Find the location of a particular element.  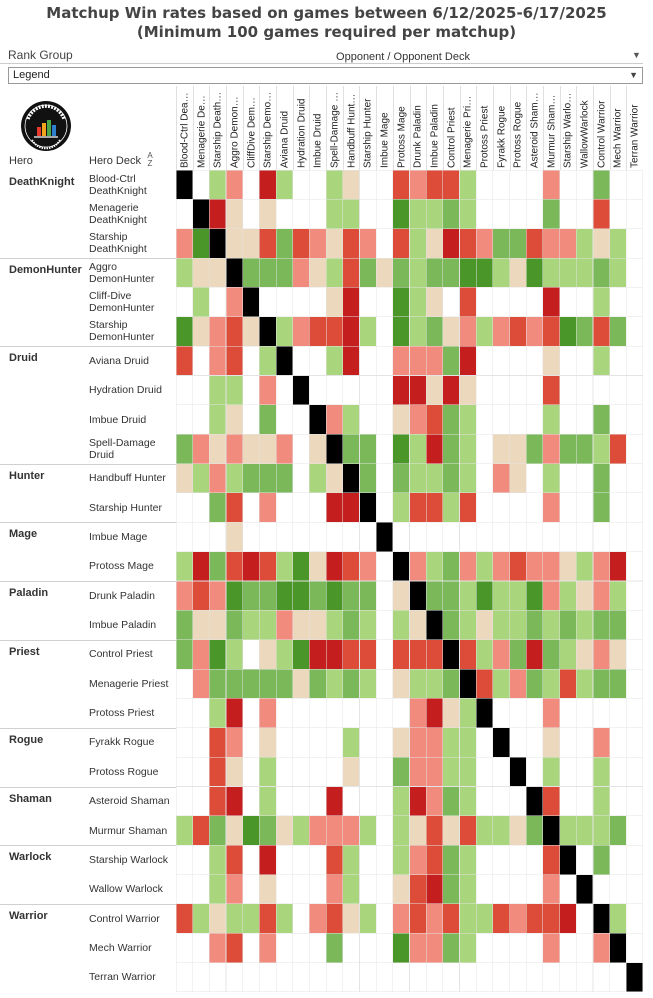

column-header: Terran Warrior is located at coordinates (634, 128).